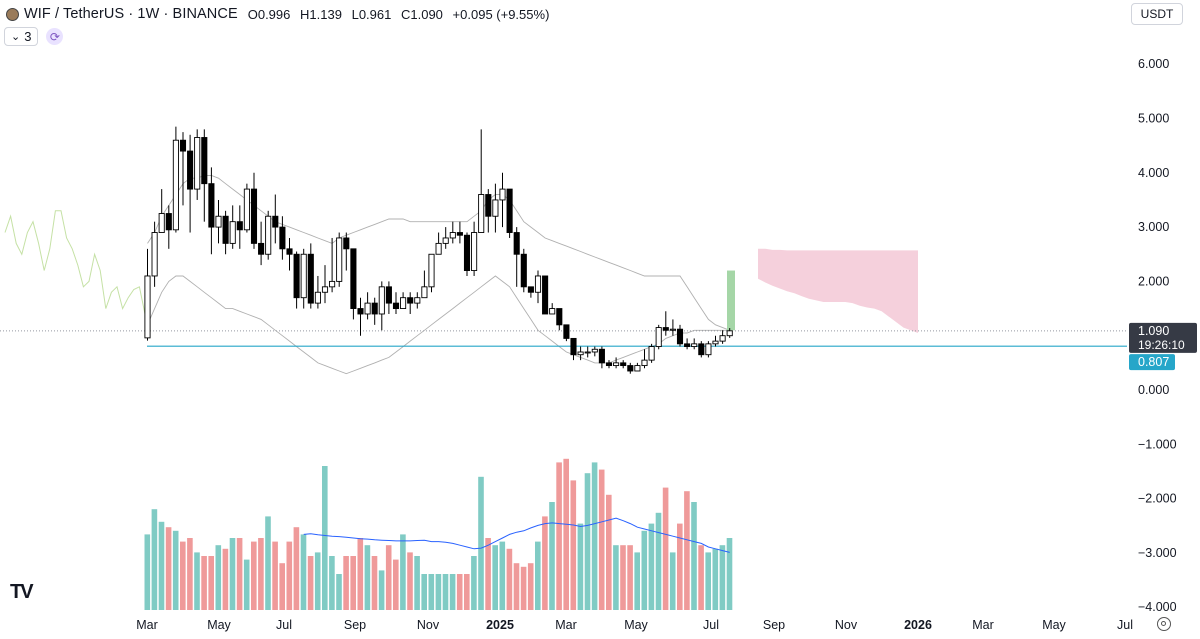  Describe the element at coordinates (1164, 624) in the screenshot. I see `gear-icon` at that location.